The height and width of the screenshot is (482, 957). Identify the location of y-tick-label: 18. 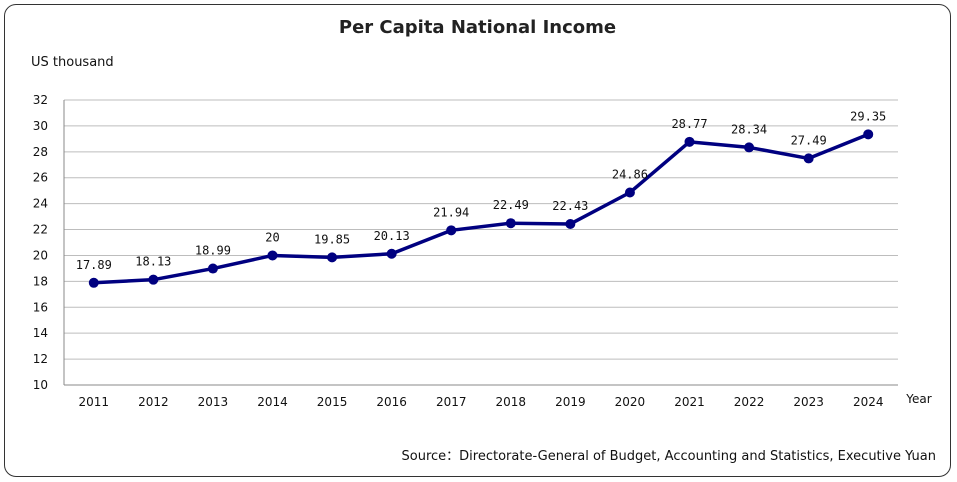
(40, 281).